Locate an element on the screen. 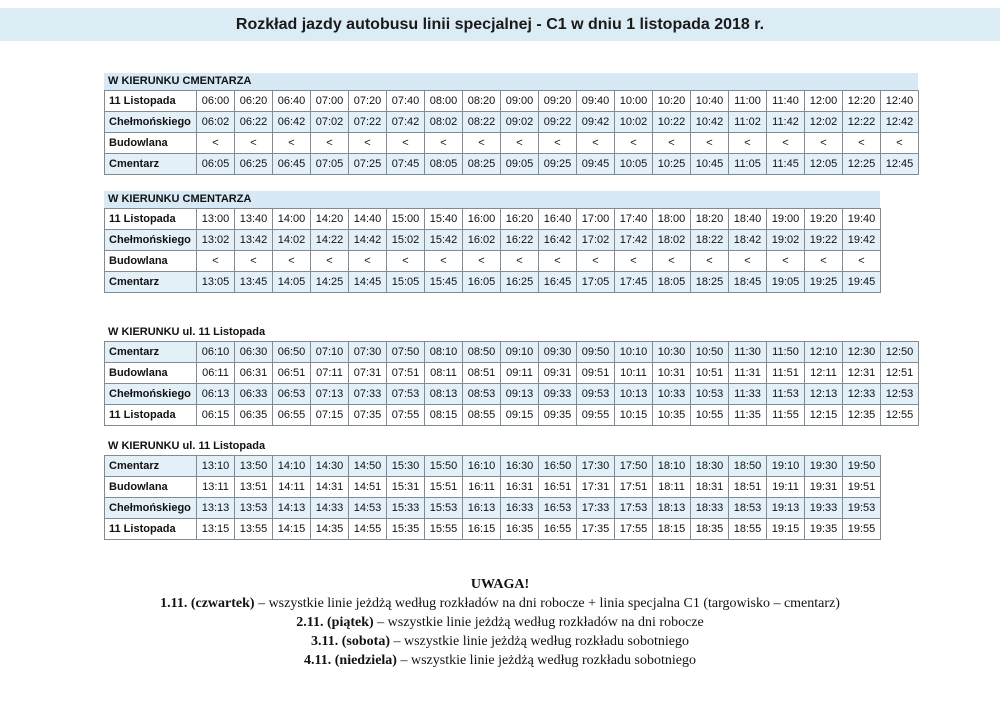 The height and width of the screenshot is (707, 1000). departure-time: 09:25 is located at coordinates (557, 164).